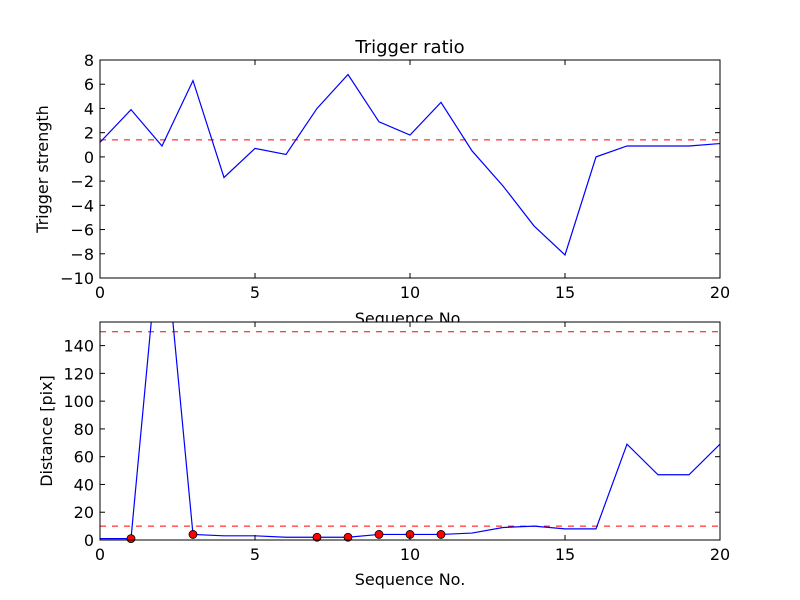 Image resolution: width=800 pixels, height=600 pixels. Describe the element at coordinates (84, 457) in the screenshot. I see `y-tick-label: 60` at that location.